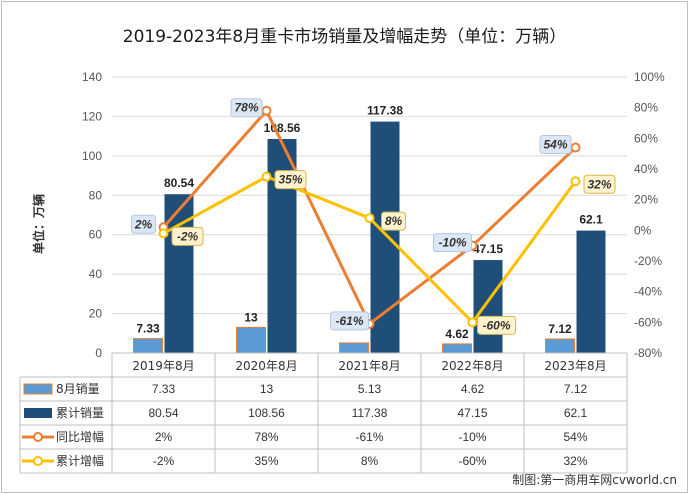 The height and width of the screenshot is (494, 689). I want to click on data-label-cumulative: 62.1, so click(591, 220).